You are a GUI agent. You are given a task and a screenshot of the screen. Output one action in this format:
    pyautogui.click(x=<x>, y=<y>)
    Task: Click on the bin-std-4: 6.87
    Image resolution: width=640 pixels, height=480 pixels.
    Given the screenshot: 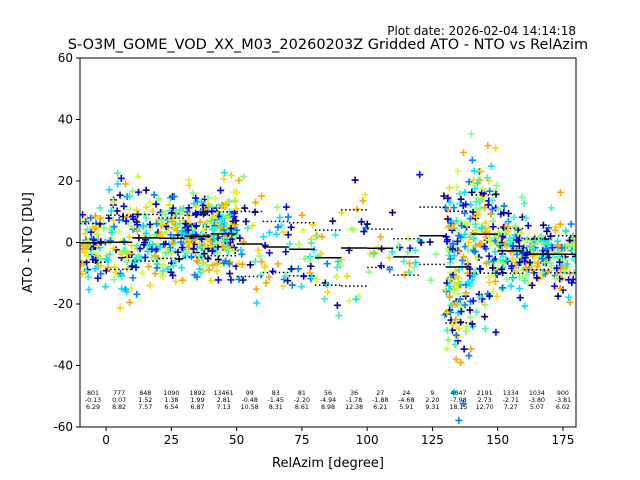 What is the action you would take?
    pyautogui.click(x=197, y=407)
    